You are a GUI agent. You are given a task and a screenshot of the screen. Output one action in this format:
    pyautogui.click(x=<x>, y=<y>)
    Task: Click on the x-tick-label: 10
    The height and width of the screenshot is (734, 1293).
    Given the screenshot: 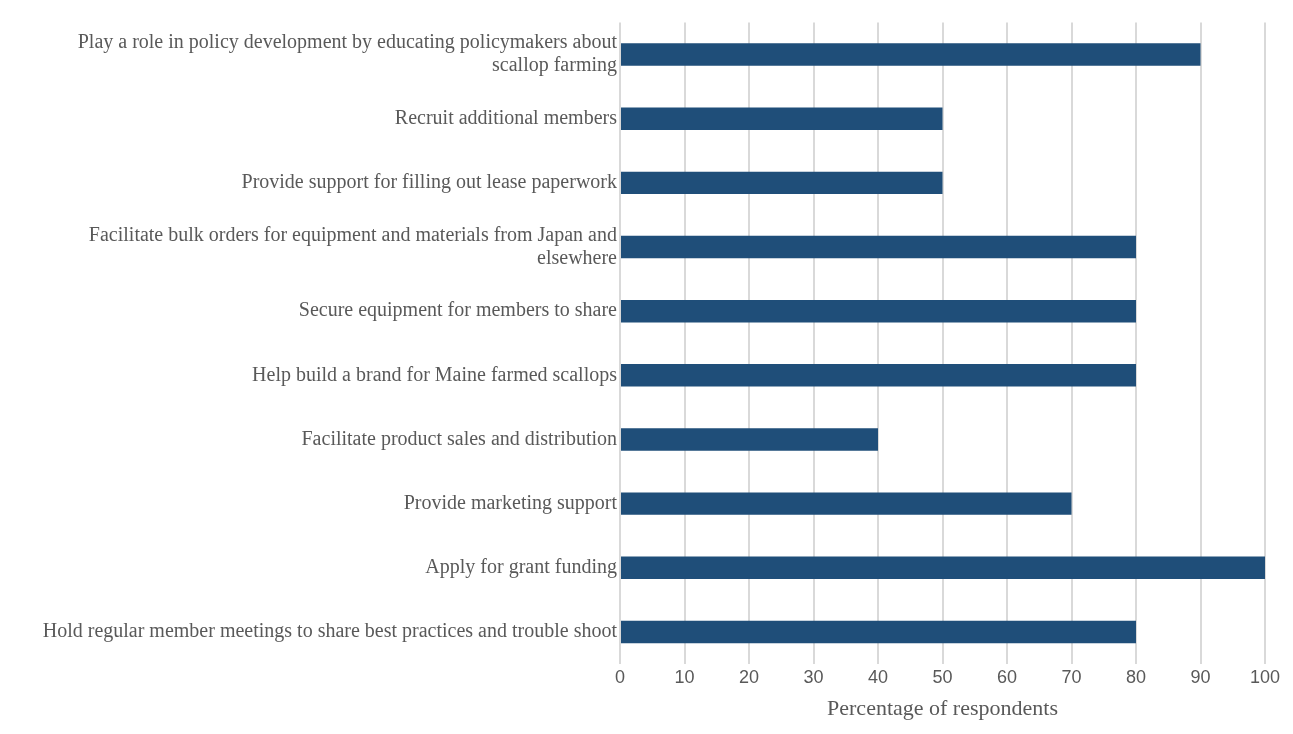 What is the action you would take?
    pyautogui.click(x=684, y=676)
    